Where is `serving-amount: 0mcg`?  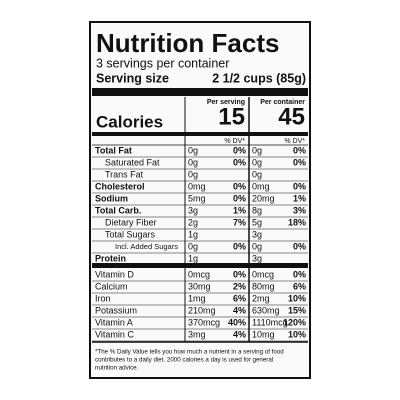 serving-amount: 0mcg is located at coordinates (199, 274).